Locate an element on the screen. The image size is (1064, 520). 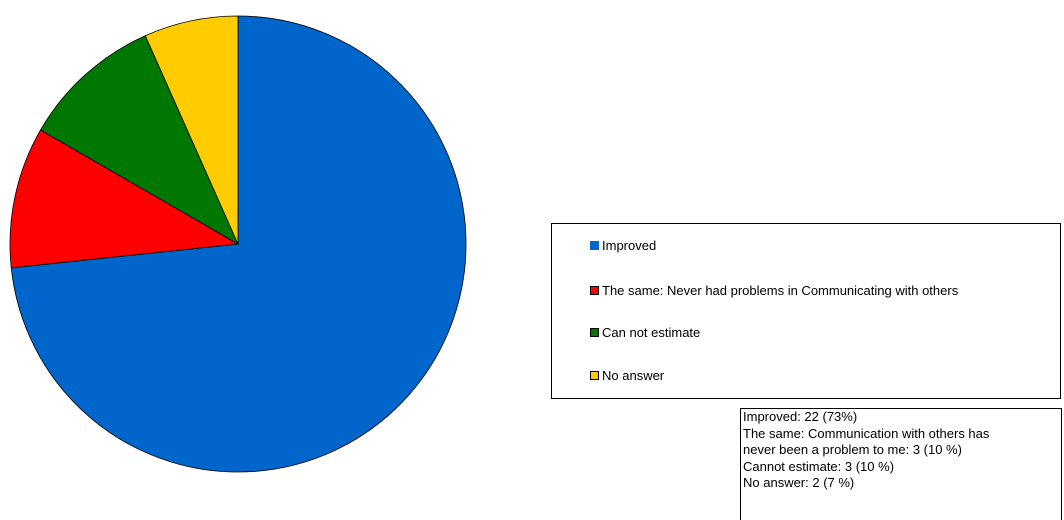
legend-swatch-improved is located at coordinates (594, 245).